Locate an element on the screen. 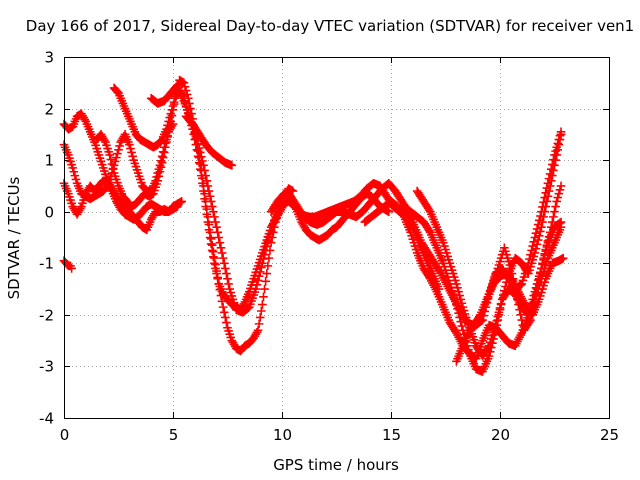 The width and height of the screenshot is (640, 480). x-tick-label: 0 is located at coordinates (65, 435).